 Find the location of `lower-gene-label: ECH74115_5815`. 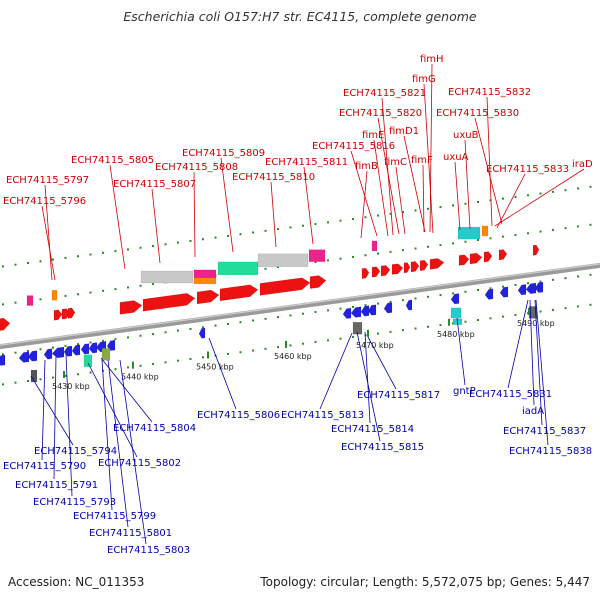

lower-gene-label: ECH74115_5815 is located at coordinates (382, 447).